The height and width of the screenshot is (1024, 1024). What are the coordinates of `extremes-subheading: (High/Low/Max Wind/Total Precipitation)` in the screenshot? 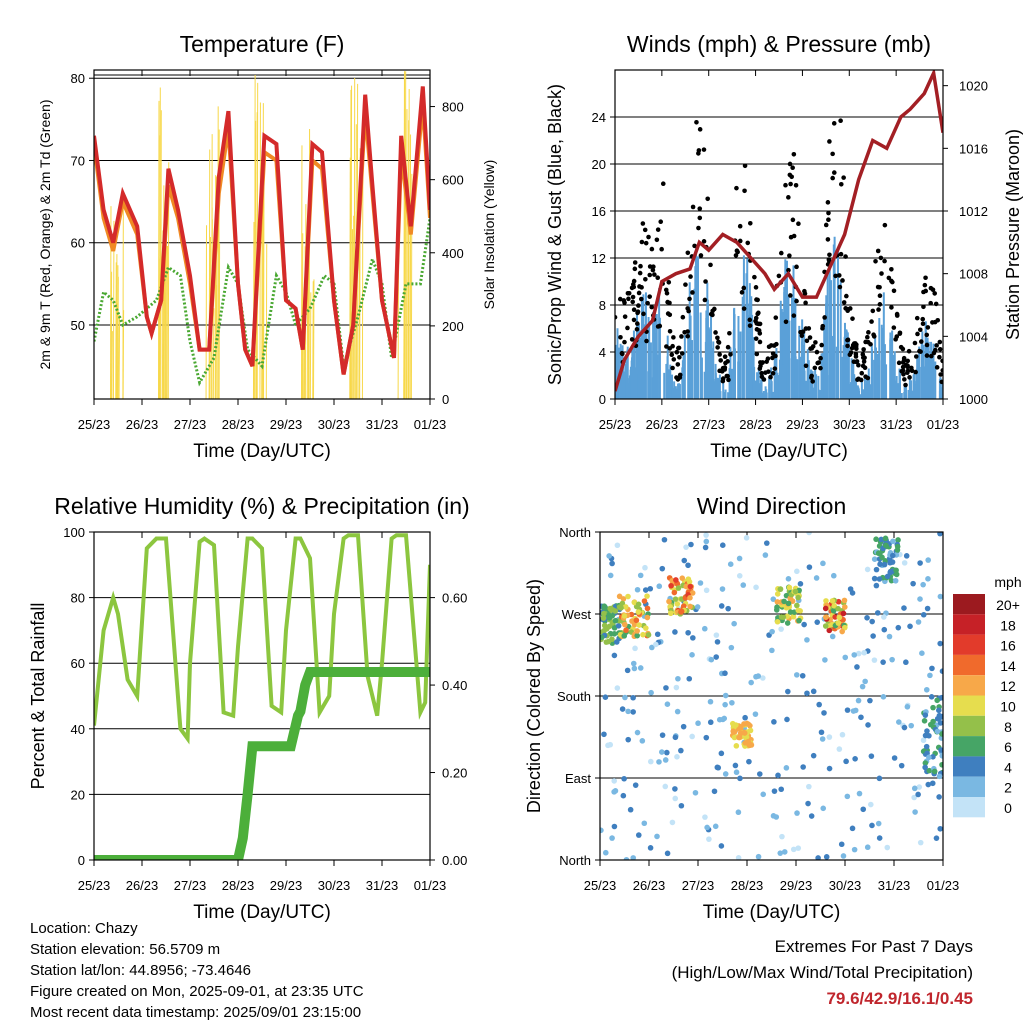 It's located at (822, 972).